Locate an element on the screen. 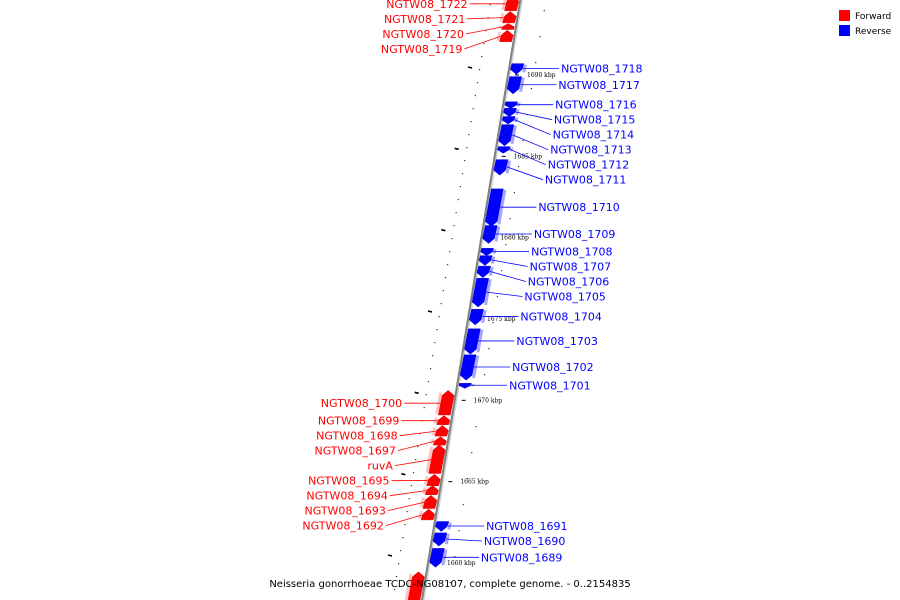  gene-label: NGTW08_1710 is located at coordinates (578, 207).